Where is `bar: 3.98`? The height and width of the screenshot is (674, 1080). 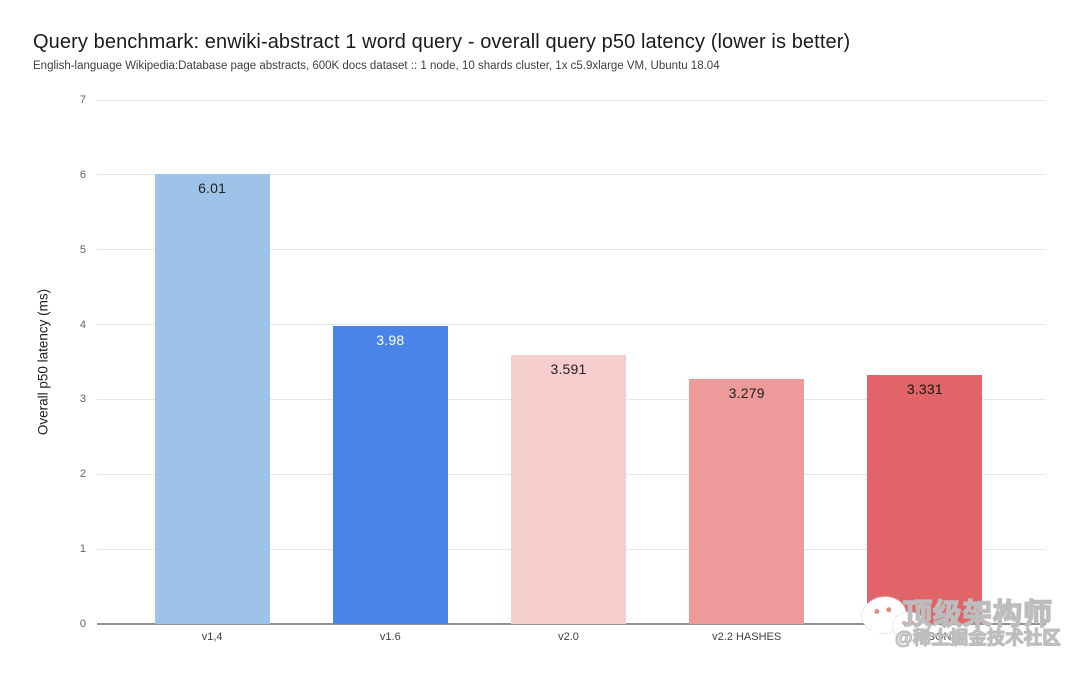
bar: 3.98 is located at coordinates (390, 475).